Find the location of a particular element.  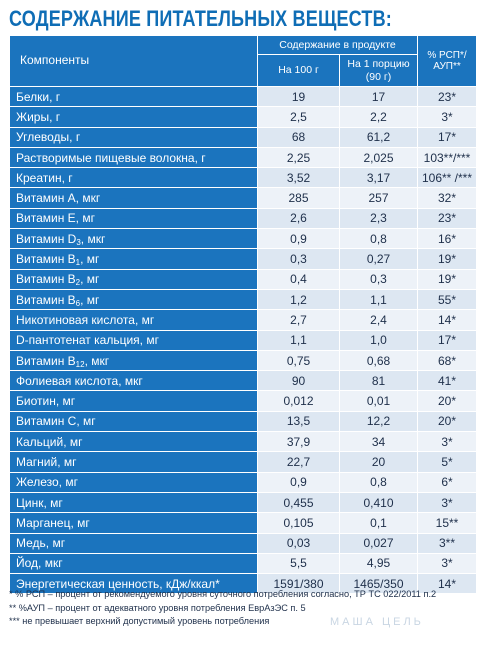

value-percent: 6* is located at coordinates (447, 482).